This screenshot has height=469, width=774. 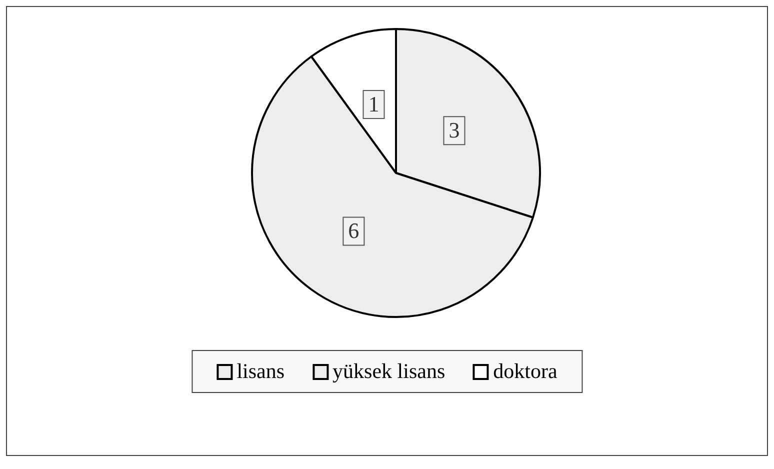 I want to click on data-label: 1, so click(x=374, y=103).